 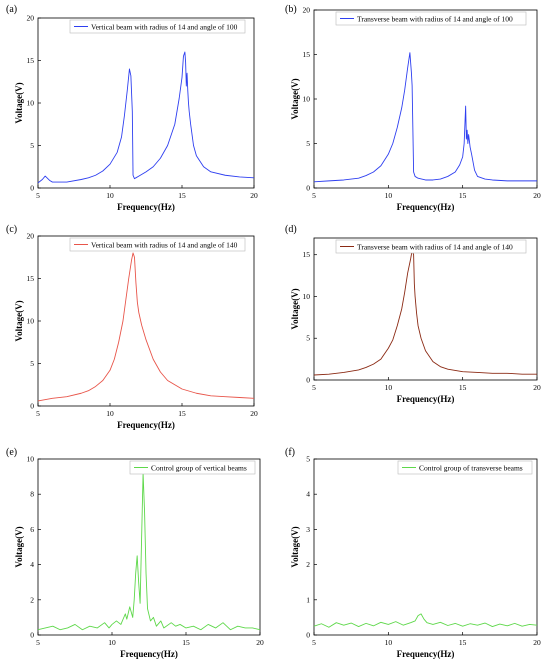 I want to click on panel-label: (e), so click(x=11, y=452).